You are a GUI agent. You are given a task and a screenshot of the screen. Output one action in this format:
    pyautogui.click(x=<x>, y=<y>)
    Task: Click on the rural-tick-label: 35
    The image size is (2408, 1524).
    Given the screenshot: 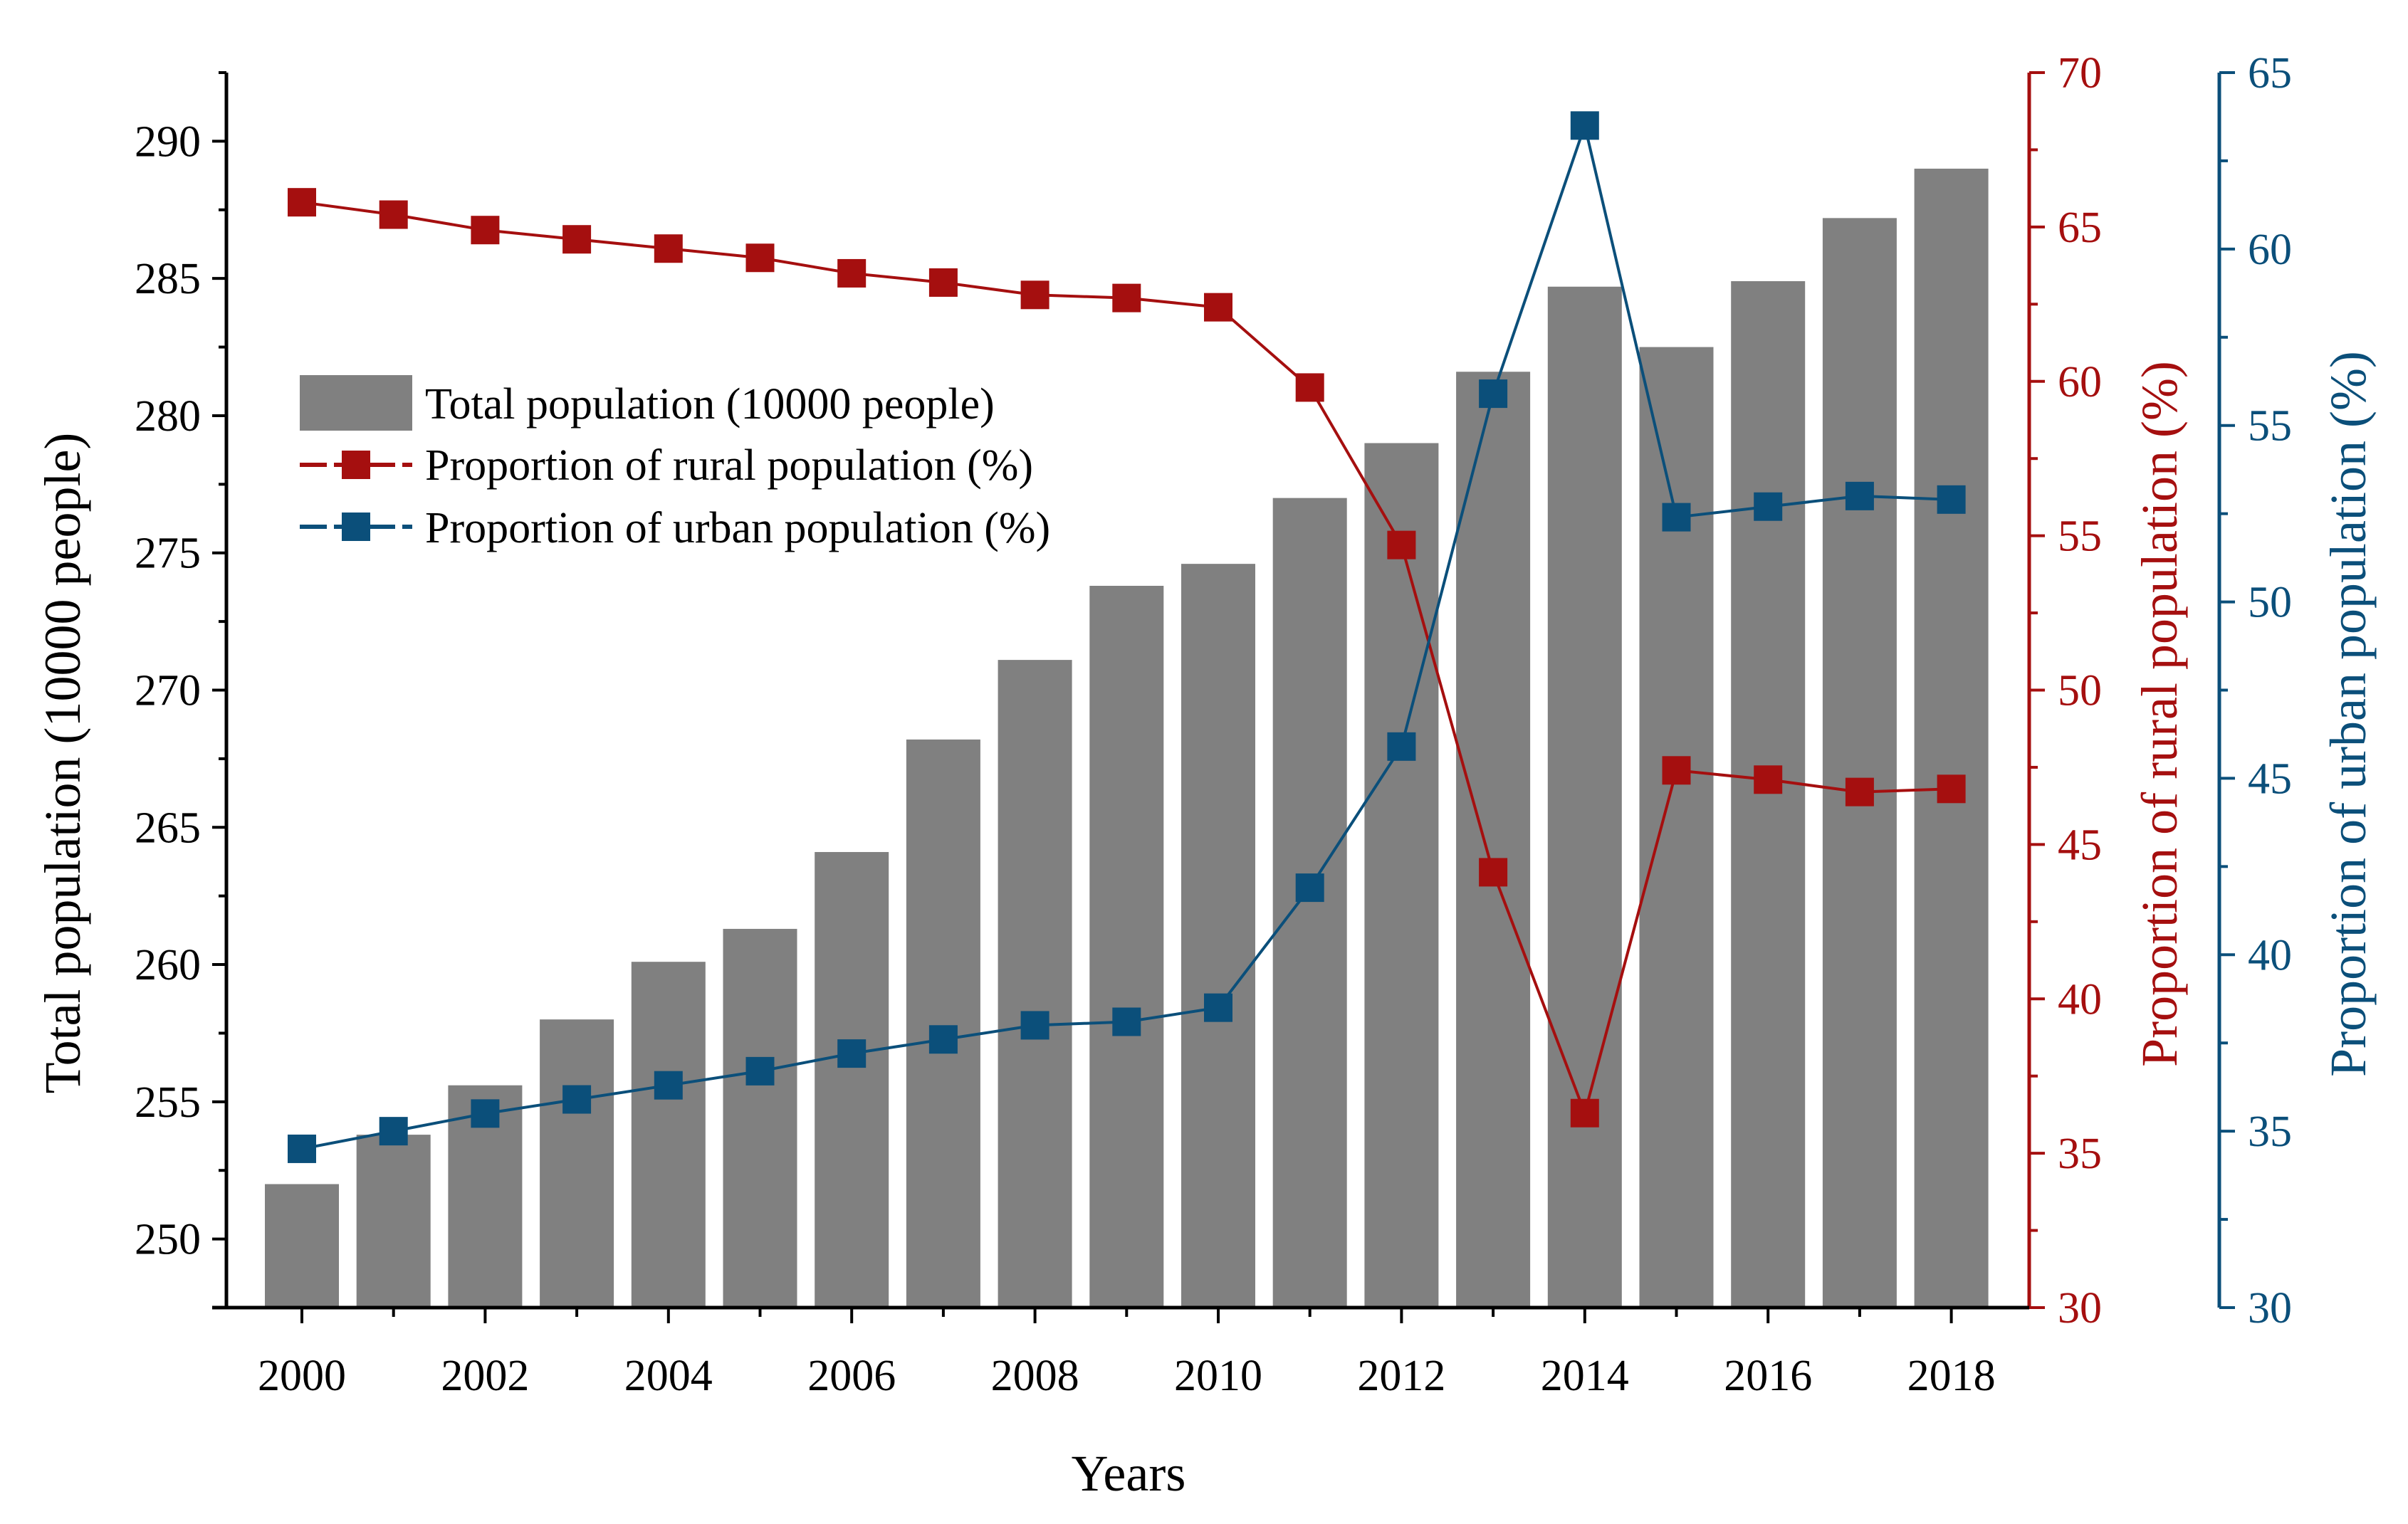 What is the action you would take?
    pyautogui.click(x=2080, y=1154)
    